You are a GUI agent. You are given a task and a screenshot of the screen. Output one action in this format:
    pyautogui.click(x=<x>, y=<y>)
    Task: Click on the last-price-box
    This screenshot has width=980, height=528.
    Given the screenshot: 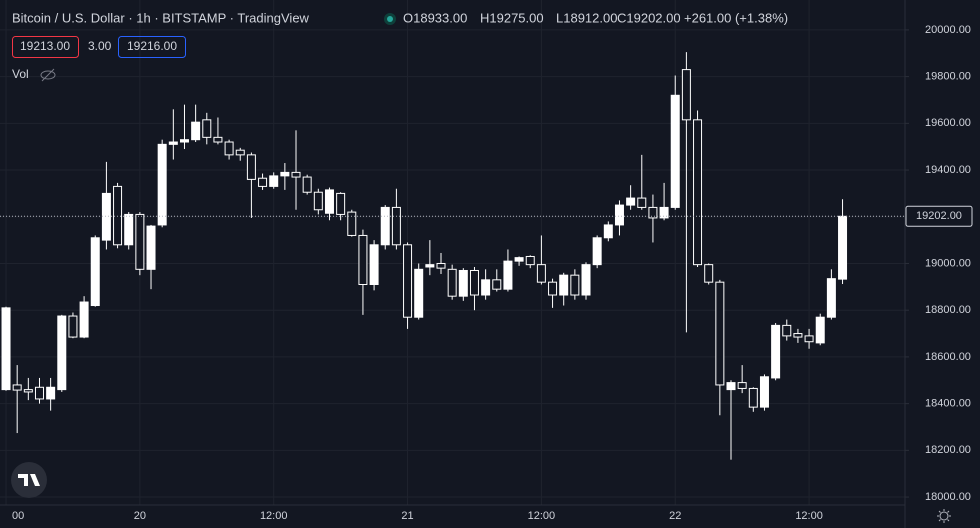 What is the action you would take?
    pyautogui.click(x=939, y=216)
    